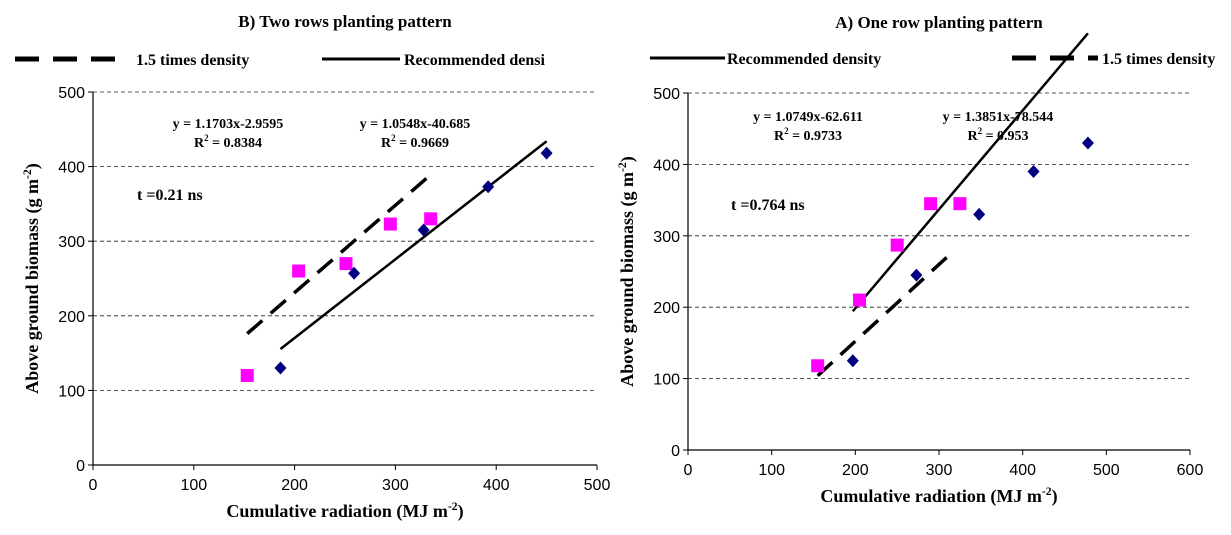  What do you see at coordinates (939, 22) in the screenshot?
I see `chart-title: A) One row planting pattern` at bounding box center [939, 22].